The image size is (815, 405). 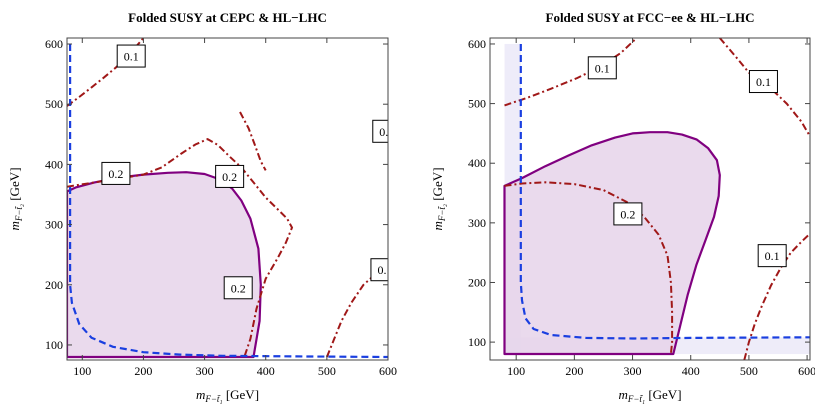 What do you see at coordinates (227, 17) in the screenshot?
I see `plot-title: Folded SUSY at CEPC & HL−LHC` at bounding box center [227, 17].